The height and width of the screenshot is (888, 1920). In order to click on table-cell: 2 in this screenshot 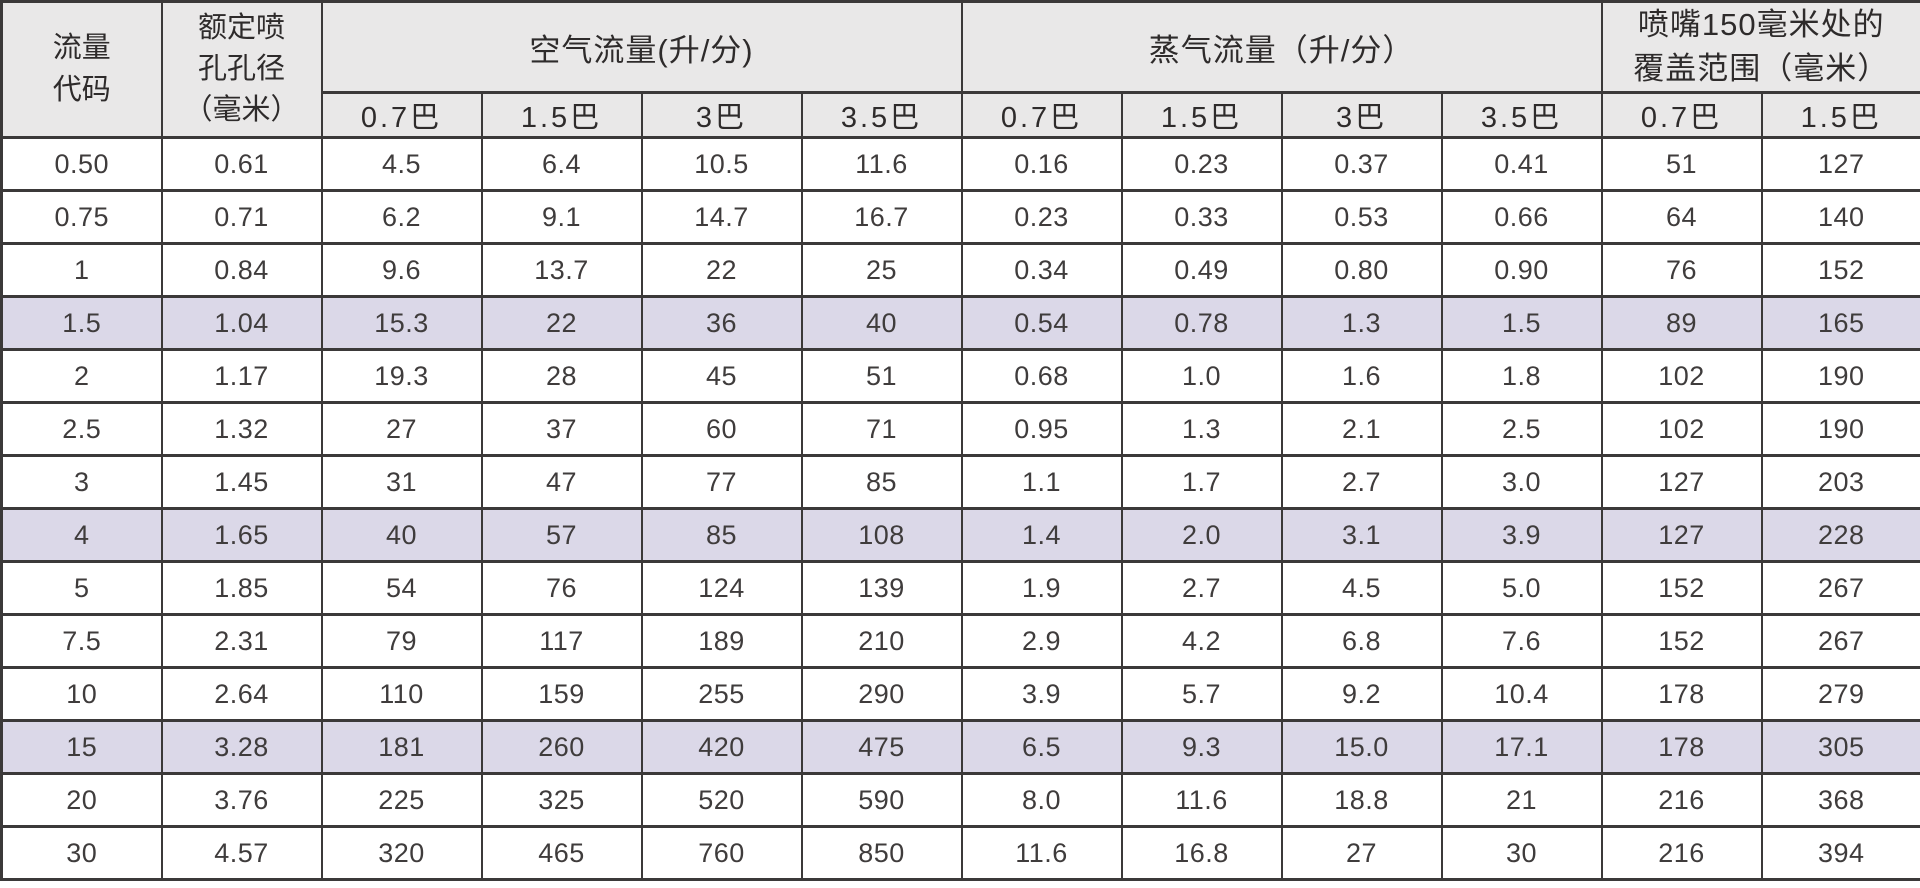, I will do `click(81, 376)`.